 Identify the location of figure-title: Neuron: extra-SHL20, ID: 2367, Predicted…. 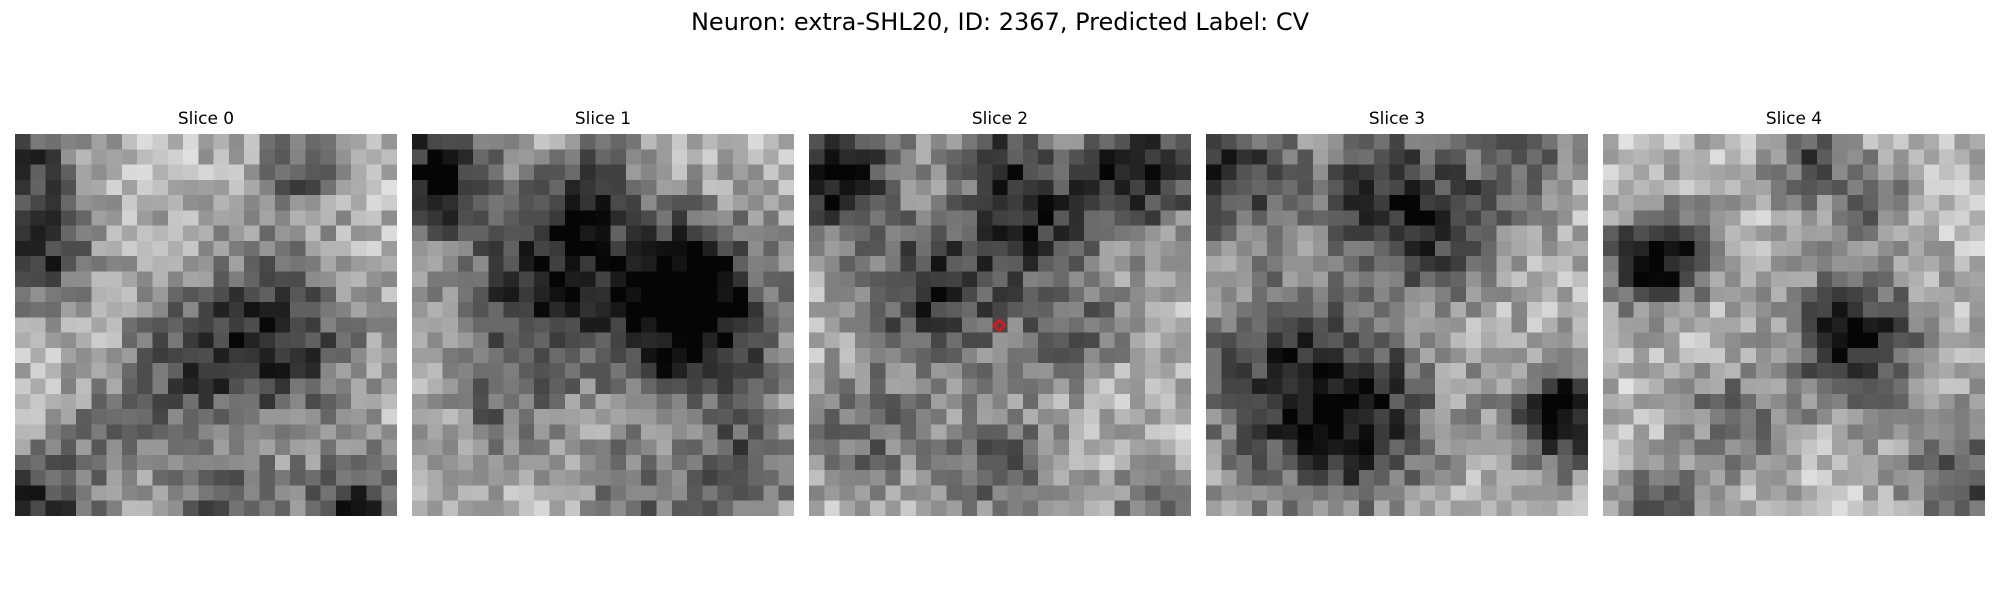
(1000, 22).